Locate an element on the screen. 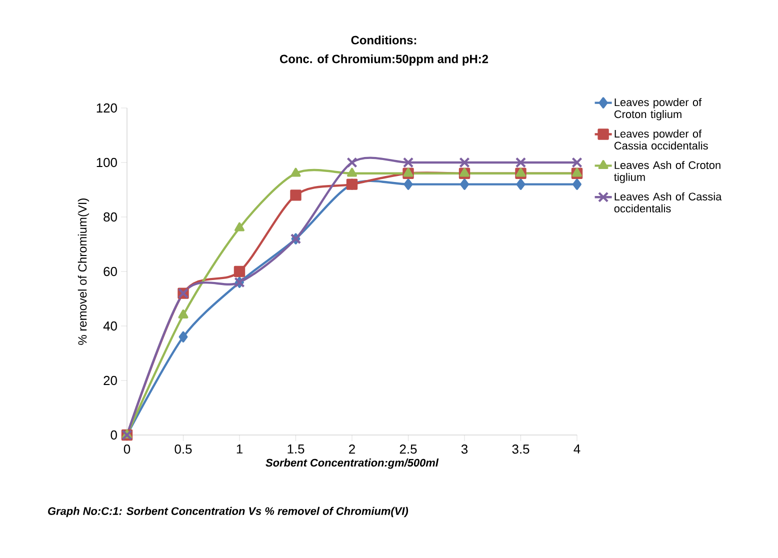 This screenshot has height=558, width=778. y-tick-label: 60 is located at coordinates (110, 271).